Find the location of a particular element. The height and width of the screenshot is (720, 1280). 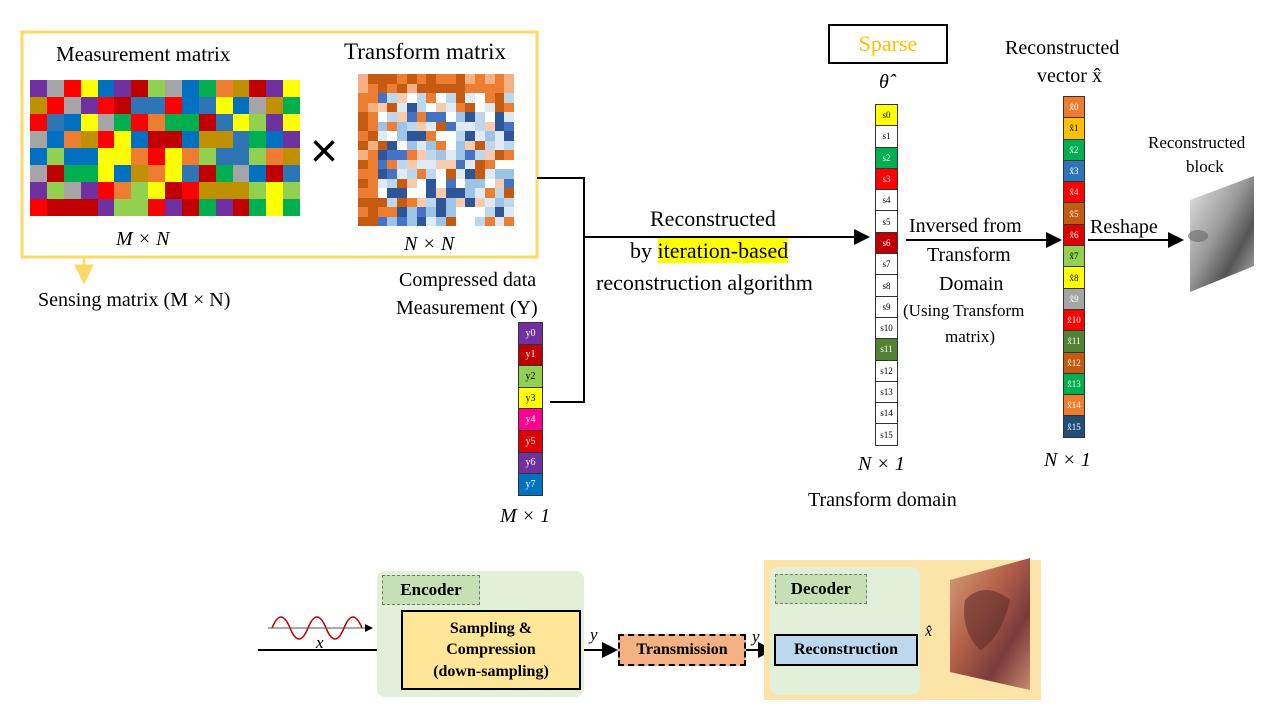

iteration-based-highlight: iteration-based is located at coordinates (723, 250).